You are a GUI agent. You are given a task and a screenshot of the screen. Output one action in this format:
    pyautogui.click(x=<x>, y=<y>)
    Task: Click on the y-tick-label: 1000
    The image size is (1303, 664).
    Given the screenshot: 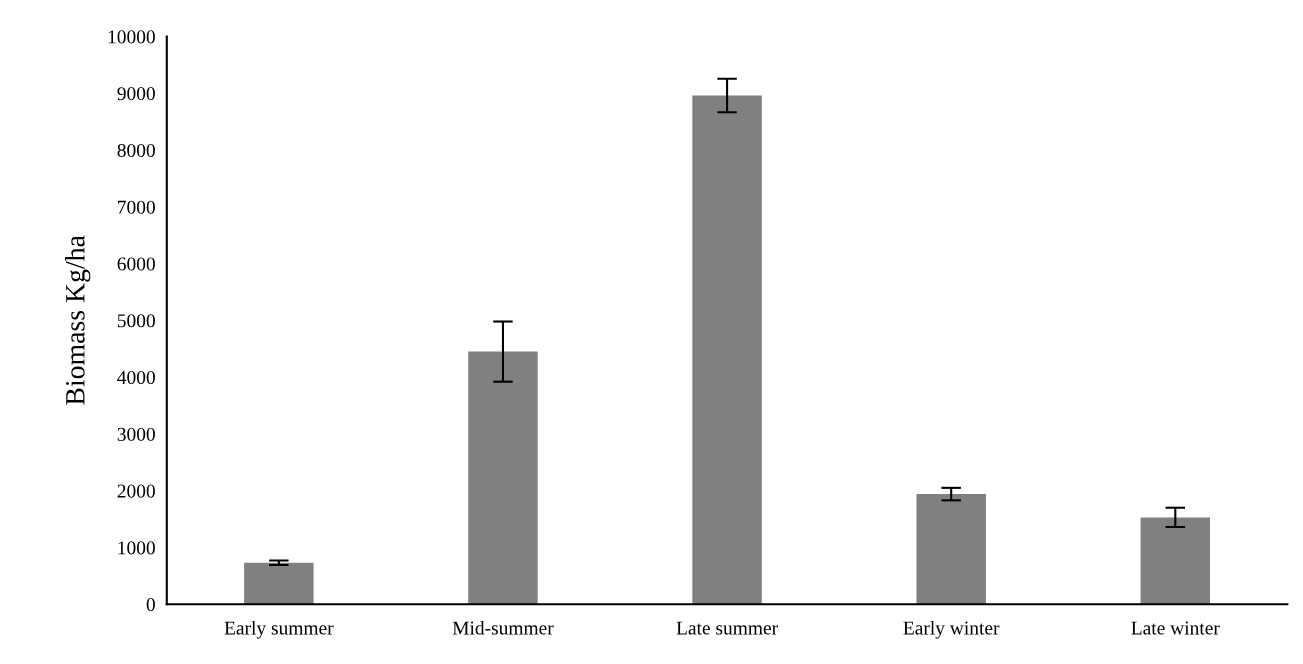 What is the action you would take?
    pyautogui.click(x=136, y=548)
    